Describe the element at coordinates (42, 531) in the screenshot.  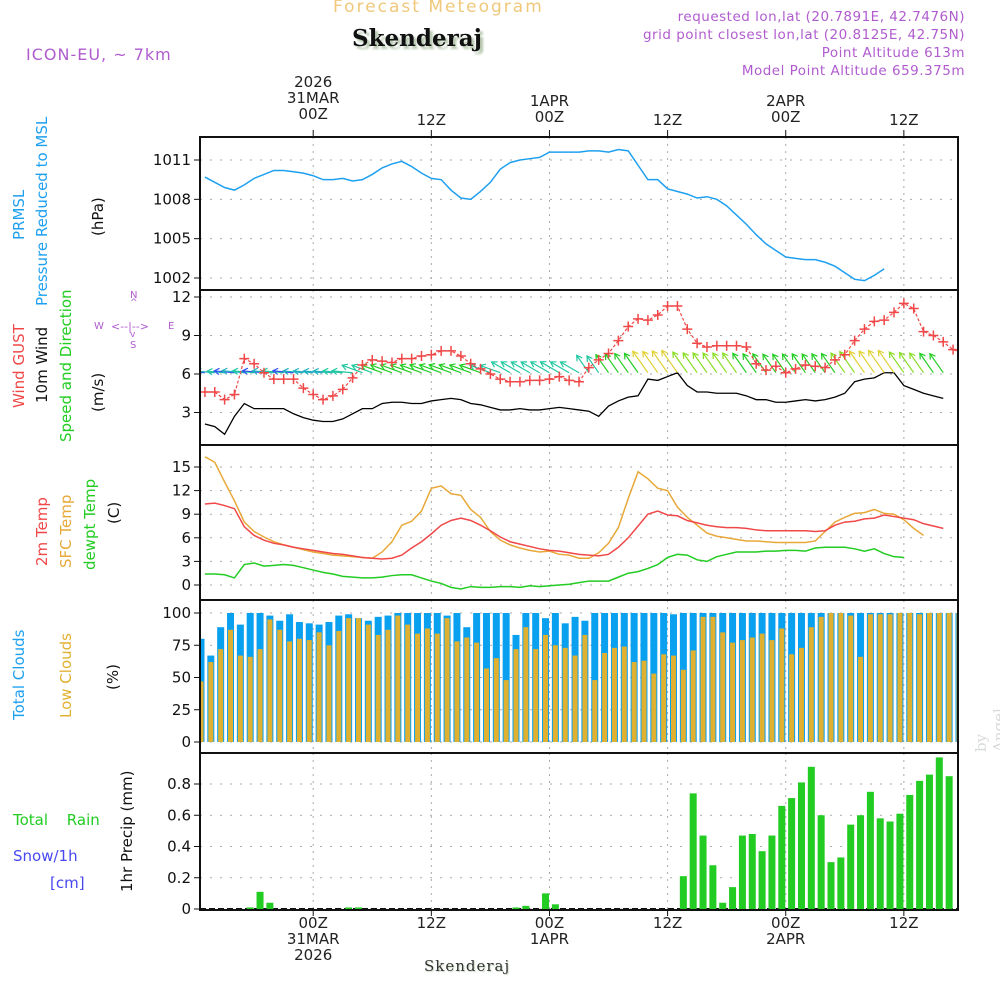
I see `temp-2m-label: 2m Temp` at that location.